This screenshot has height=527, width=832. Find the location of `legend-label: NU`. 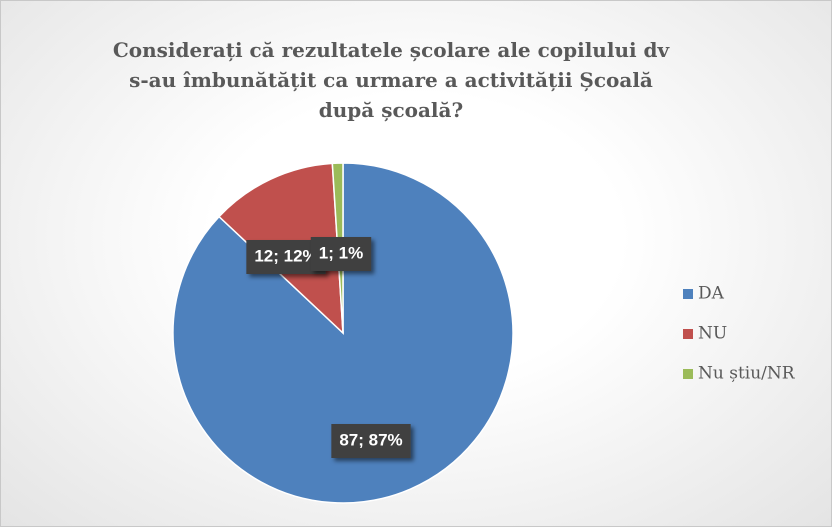

legend-label: NU is located at coordinates (712, 334).